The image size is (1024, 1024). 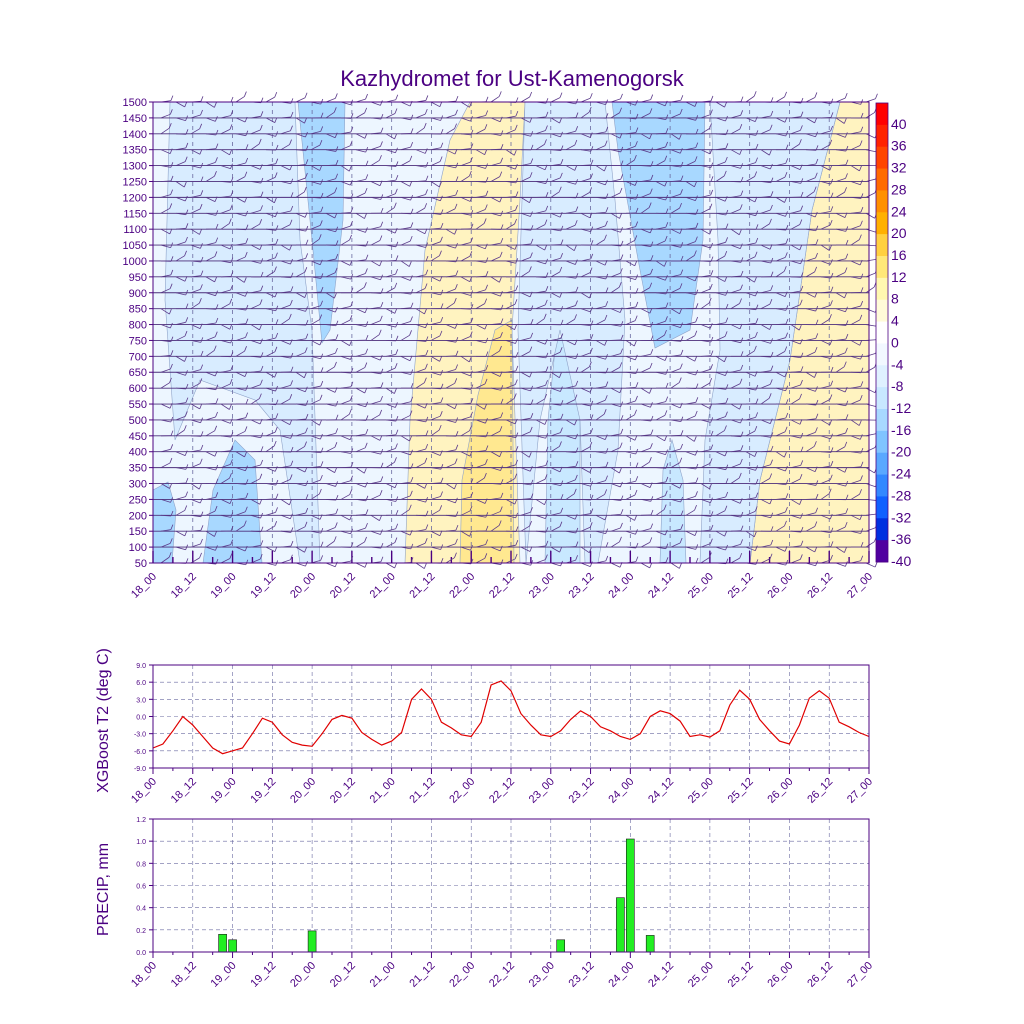 What do you see at coordinates (897, 386) in the screenshot?
I see `colorbar-label: -8` at bounding box center [897, 386].